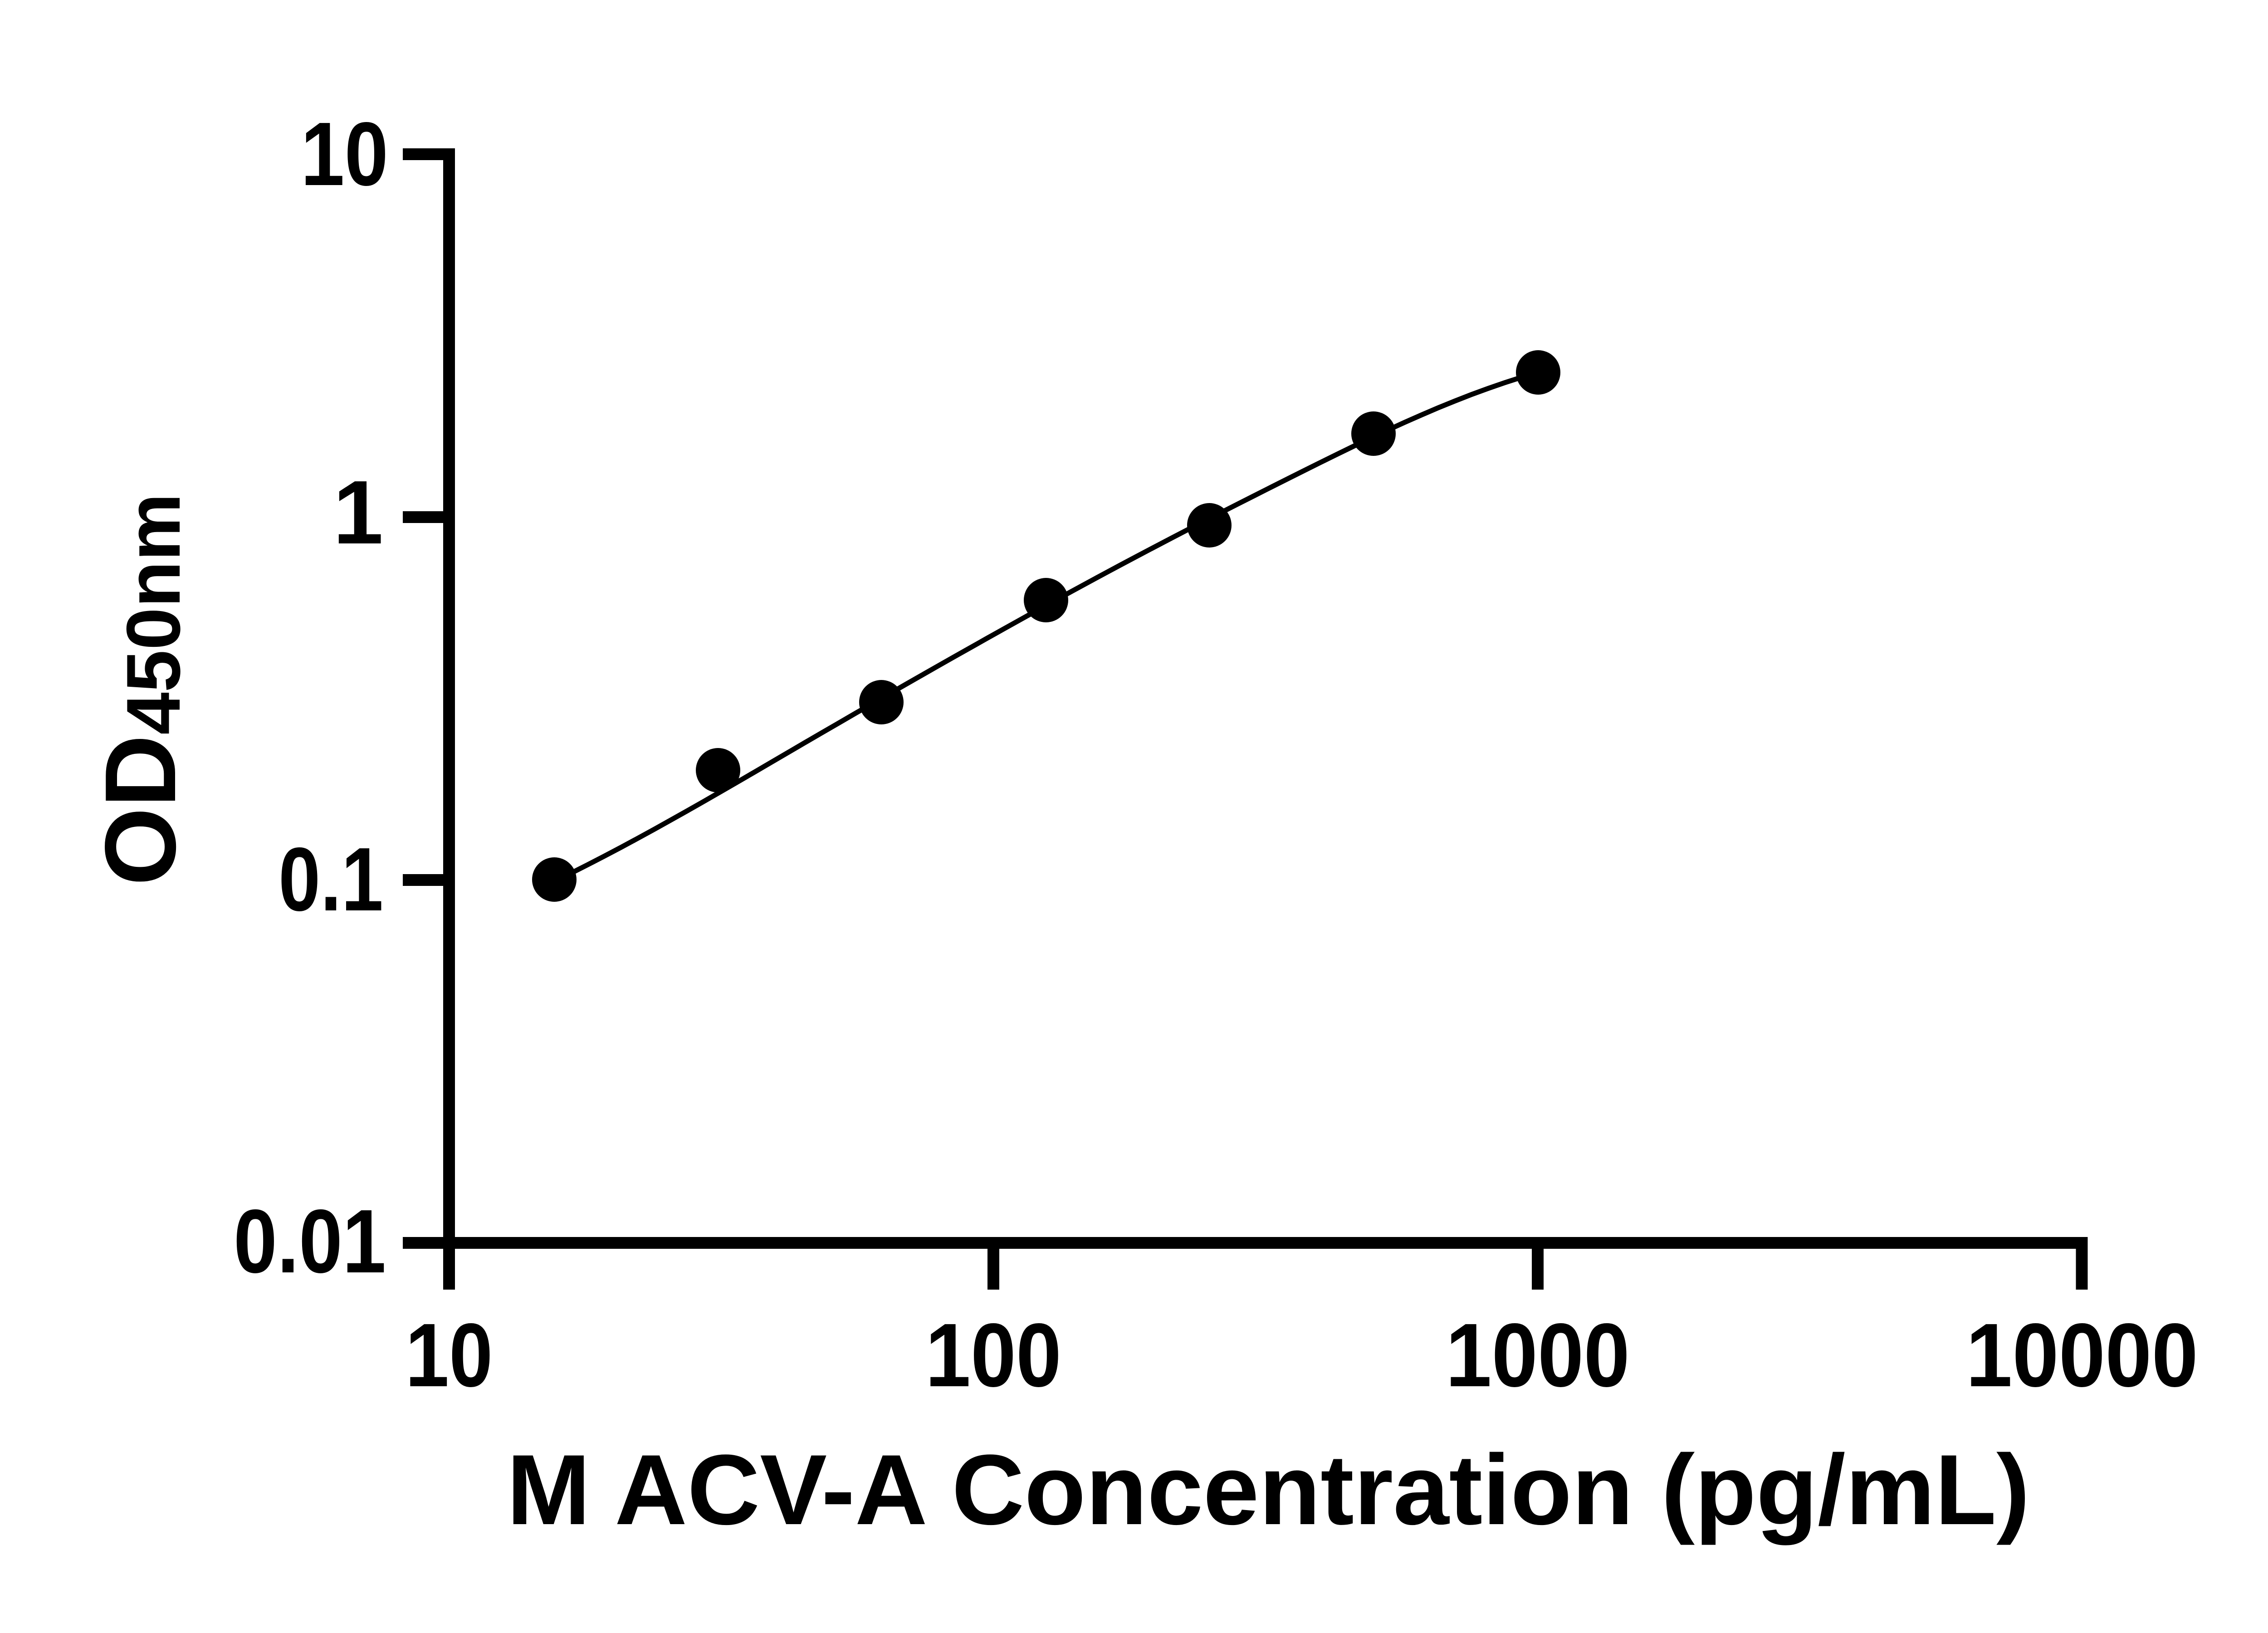 The height and width of the screenshot is (1633, 2268). Describe the element at coordinates (358, 512) in the screenshot. I see `svg-text: 1` at that location.